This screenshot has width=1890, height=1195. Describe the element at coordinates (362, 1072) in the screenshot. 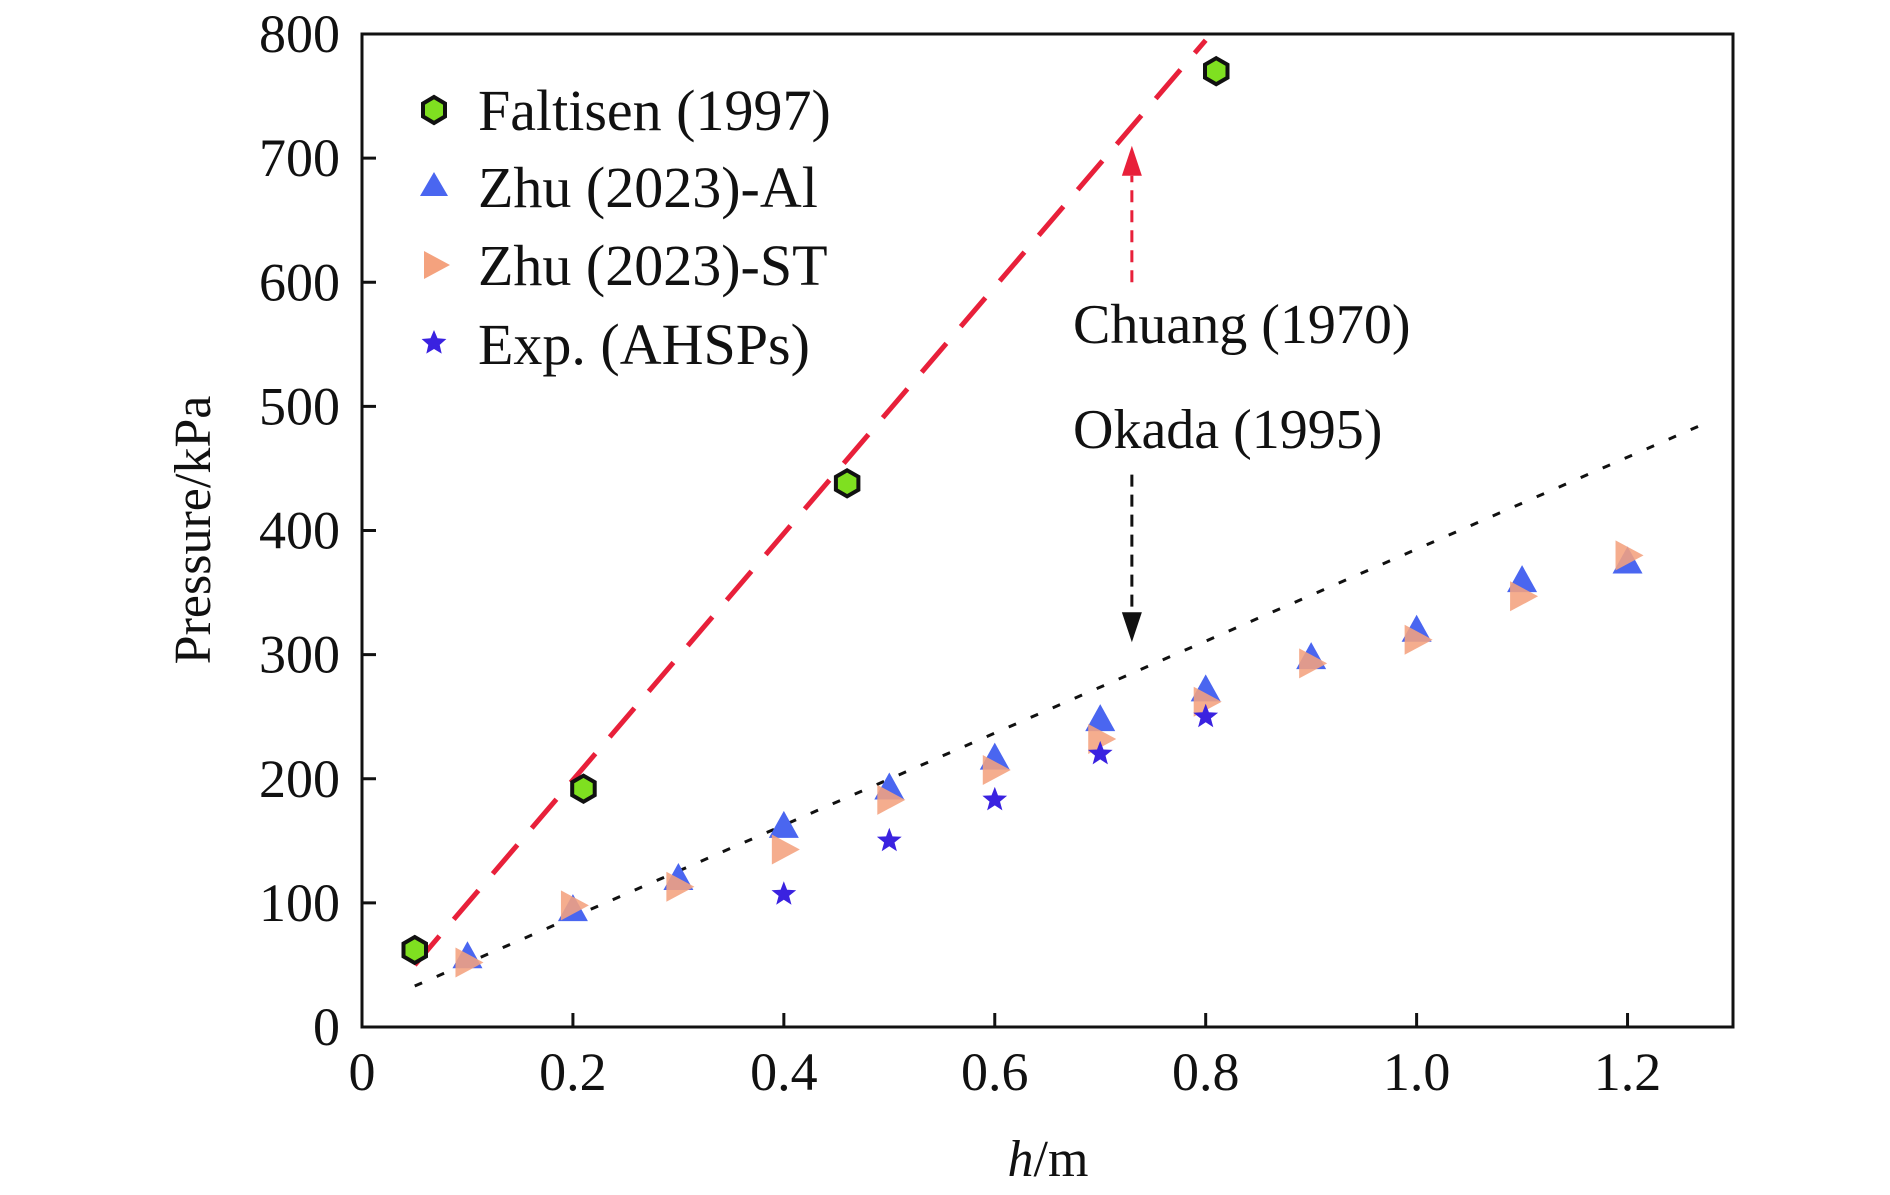

I see `x-tick-label: 0` at that location.